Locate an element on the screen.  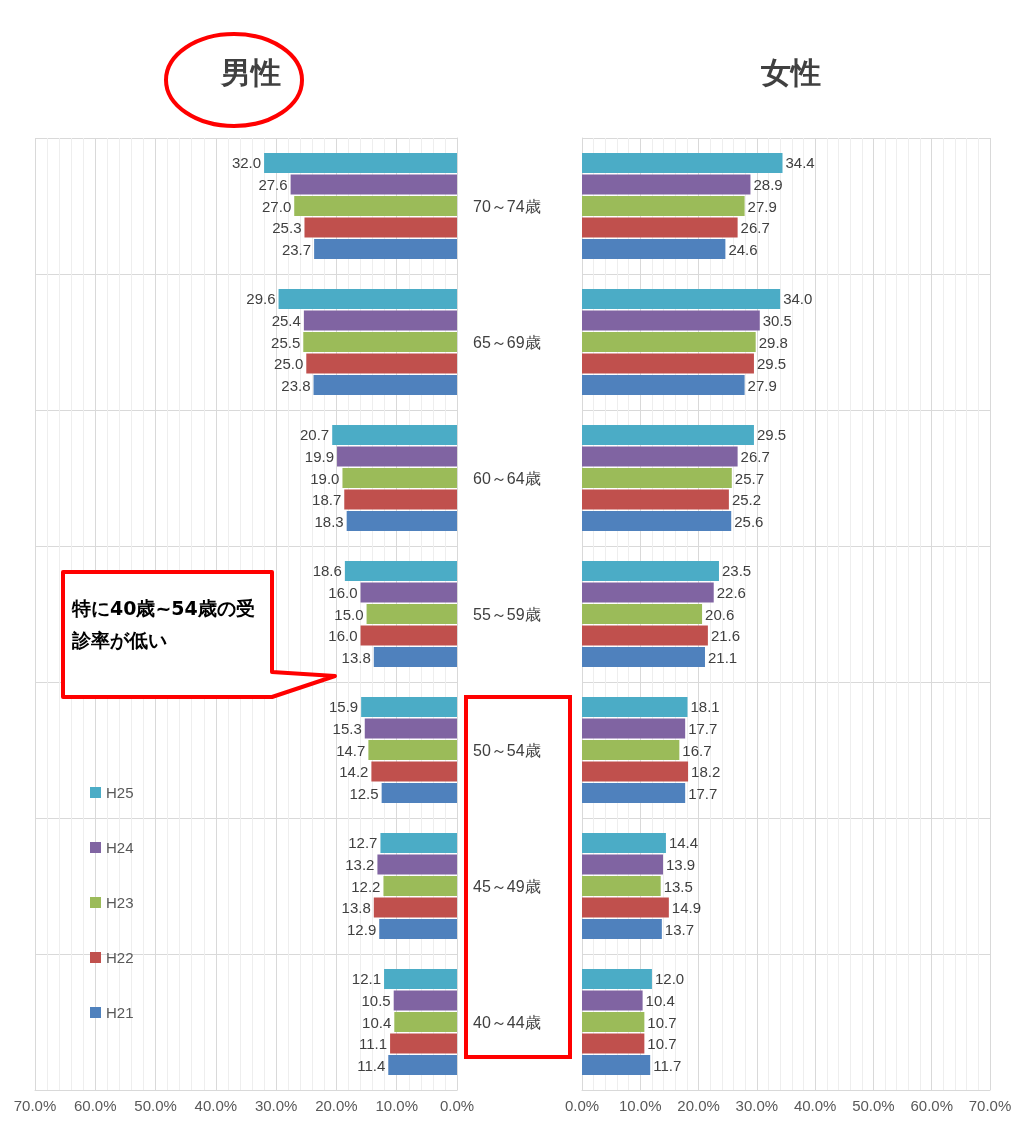
legend-label: H23 is located at coordinates (120, 902).